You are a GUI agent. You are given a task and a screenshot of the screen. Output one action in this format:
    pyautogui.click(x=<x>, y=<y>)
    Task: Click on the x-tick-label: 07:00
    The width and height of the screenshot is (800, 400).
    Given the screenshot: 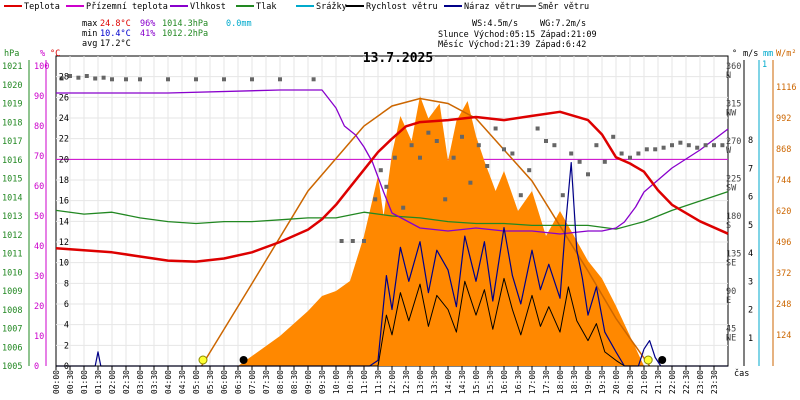 What is the action you would take?
    pyautogui.click(x=252, y=382)
    